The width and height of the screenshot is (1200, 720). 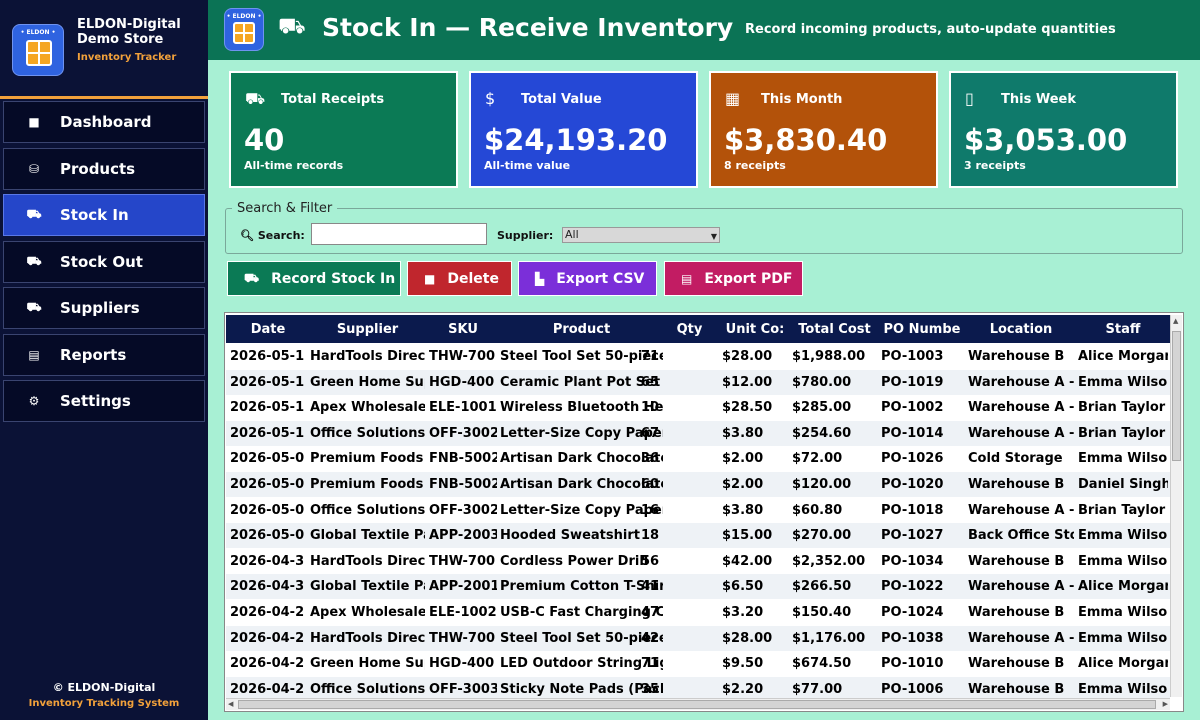 What do you see at coordinates (463, 459) in the screenshot?
I see `table-cell: FNB-5002` at bounding box center [463, 459].